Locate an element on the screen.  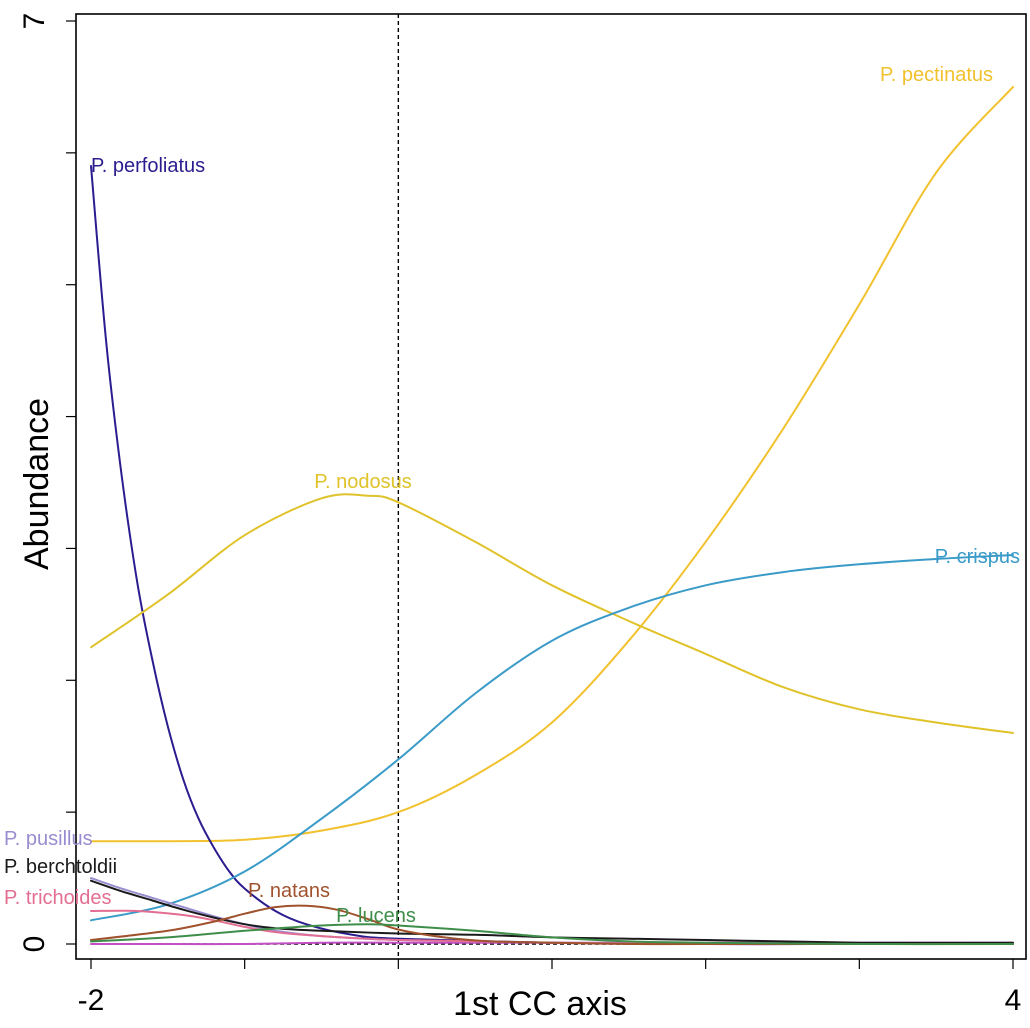
x-tick-label: 4 is located at coordinates (1013, 1000).